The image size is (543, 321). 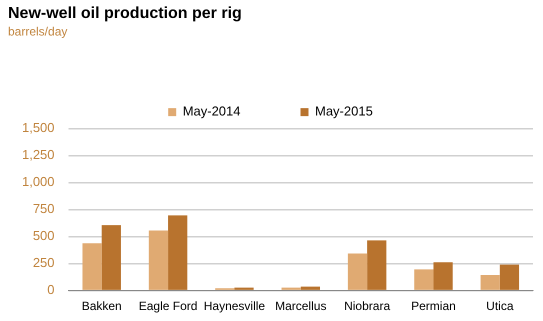 What do you see at coordinates (43, 262) in the screenshot?
I see `y-tick-label: 250` at bounding box center [43, 262].